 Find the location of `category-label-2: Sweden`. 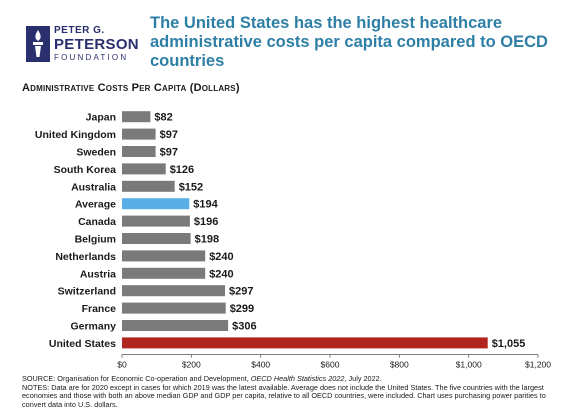

category-label-2: Sweden is located at coordinates (96, 153).